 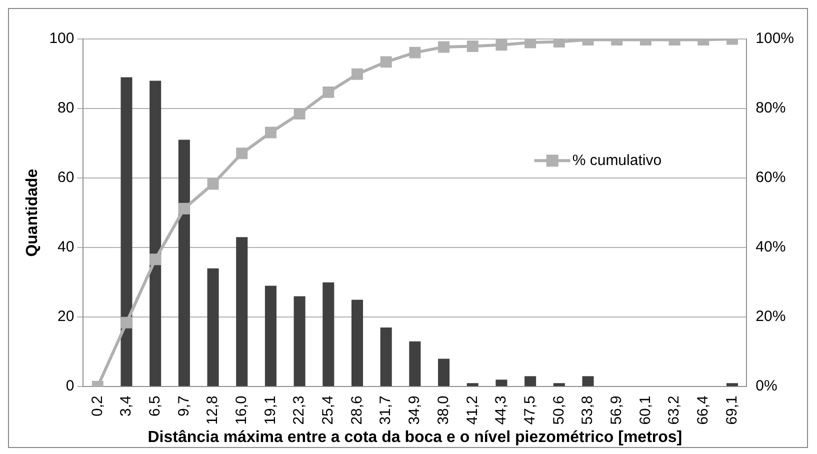 What do you see at coordinates (771, 108) in the screenshot?
I see `y2-tick-label: 80%` at bounding box center [771, 108].